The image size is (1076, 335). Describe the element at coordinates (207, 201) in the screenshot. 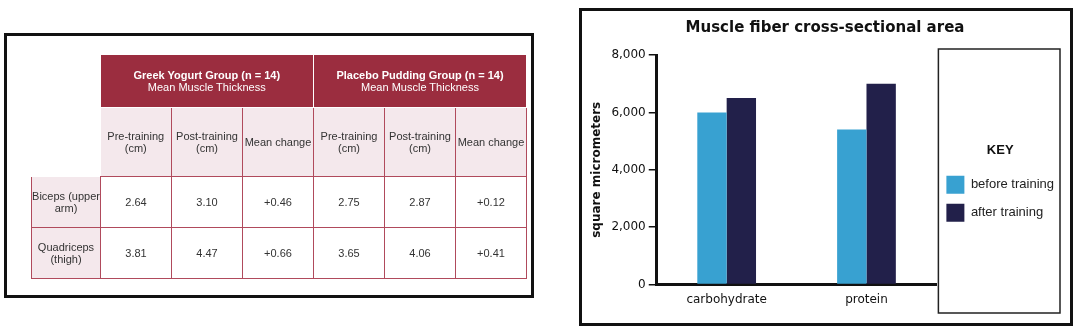

I see `text: 3.10` at that location.